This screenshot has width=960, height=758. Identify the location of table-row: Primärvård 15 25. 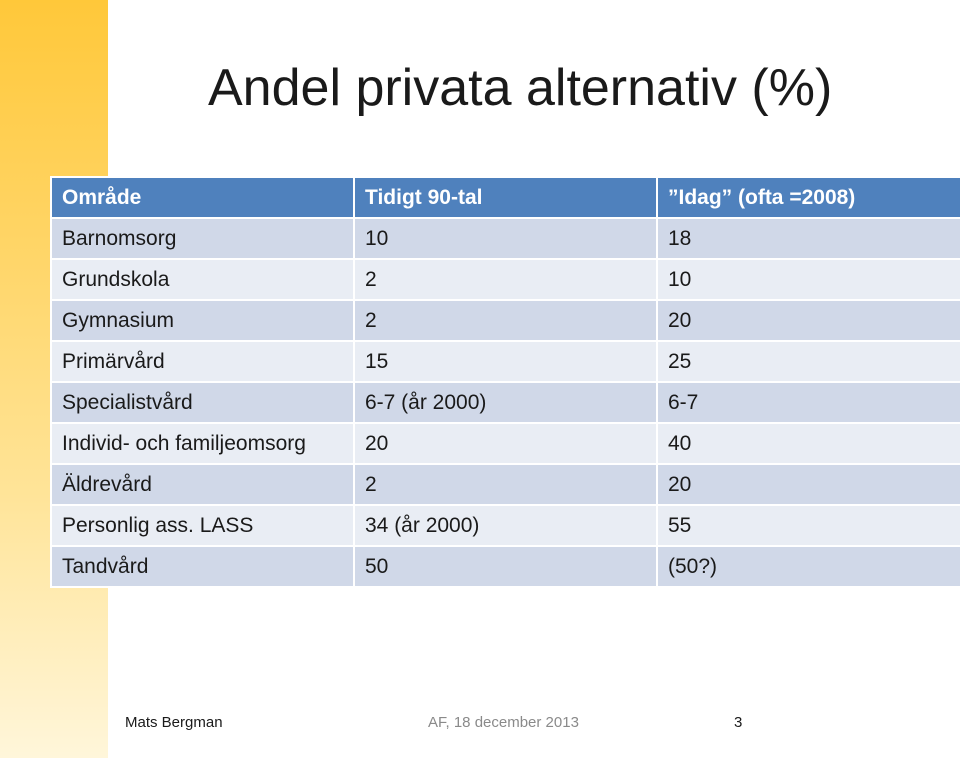
(505, 361).